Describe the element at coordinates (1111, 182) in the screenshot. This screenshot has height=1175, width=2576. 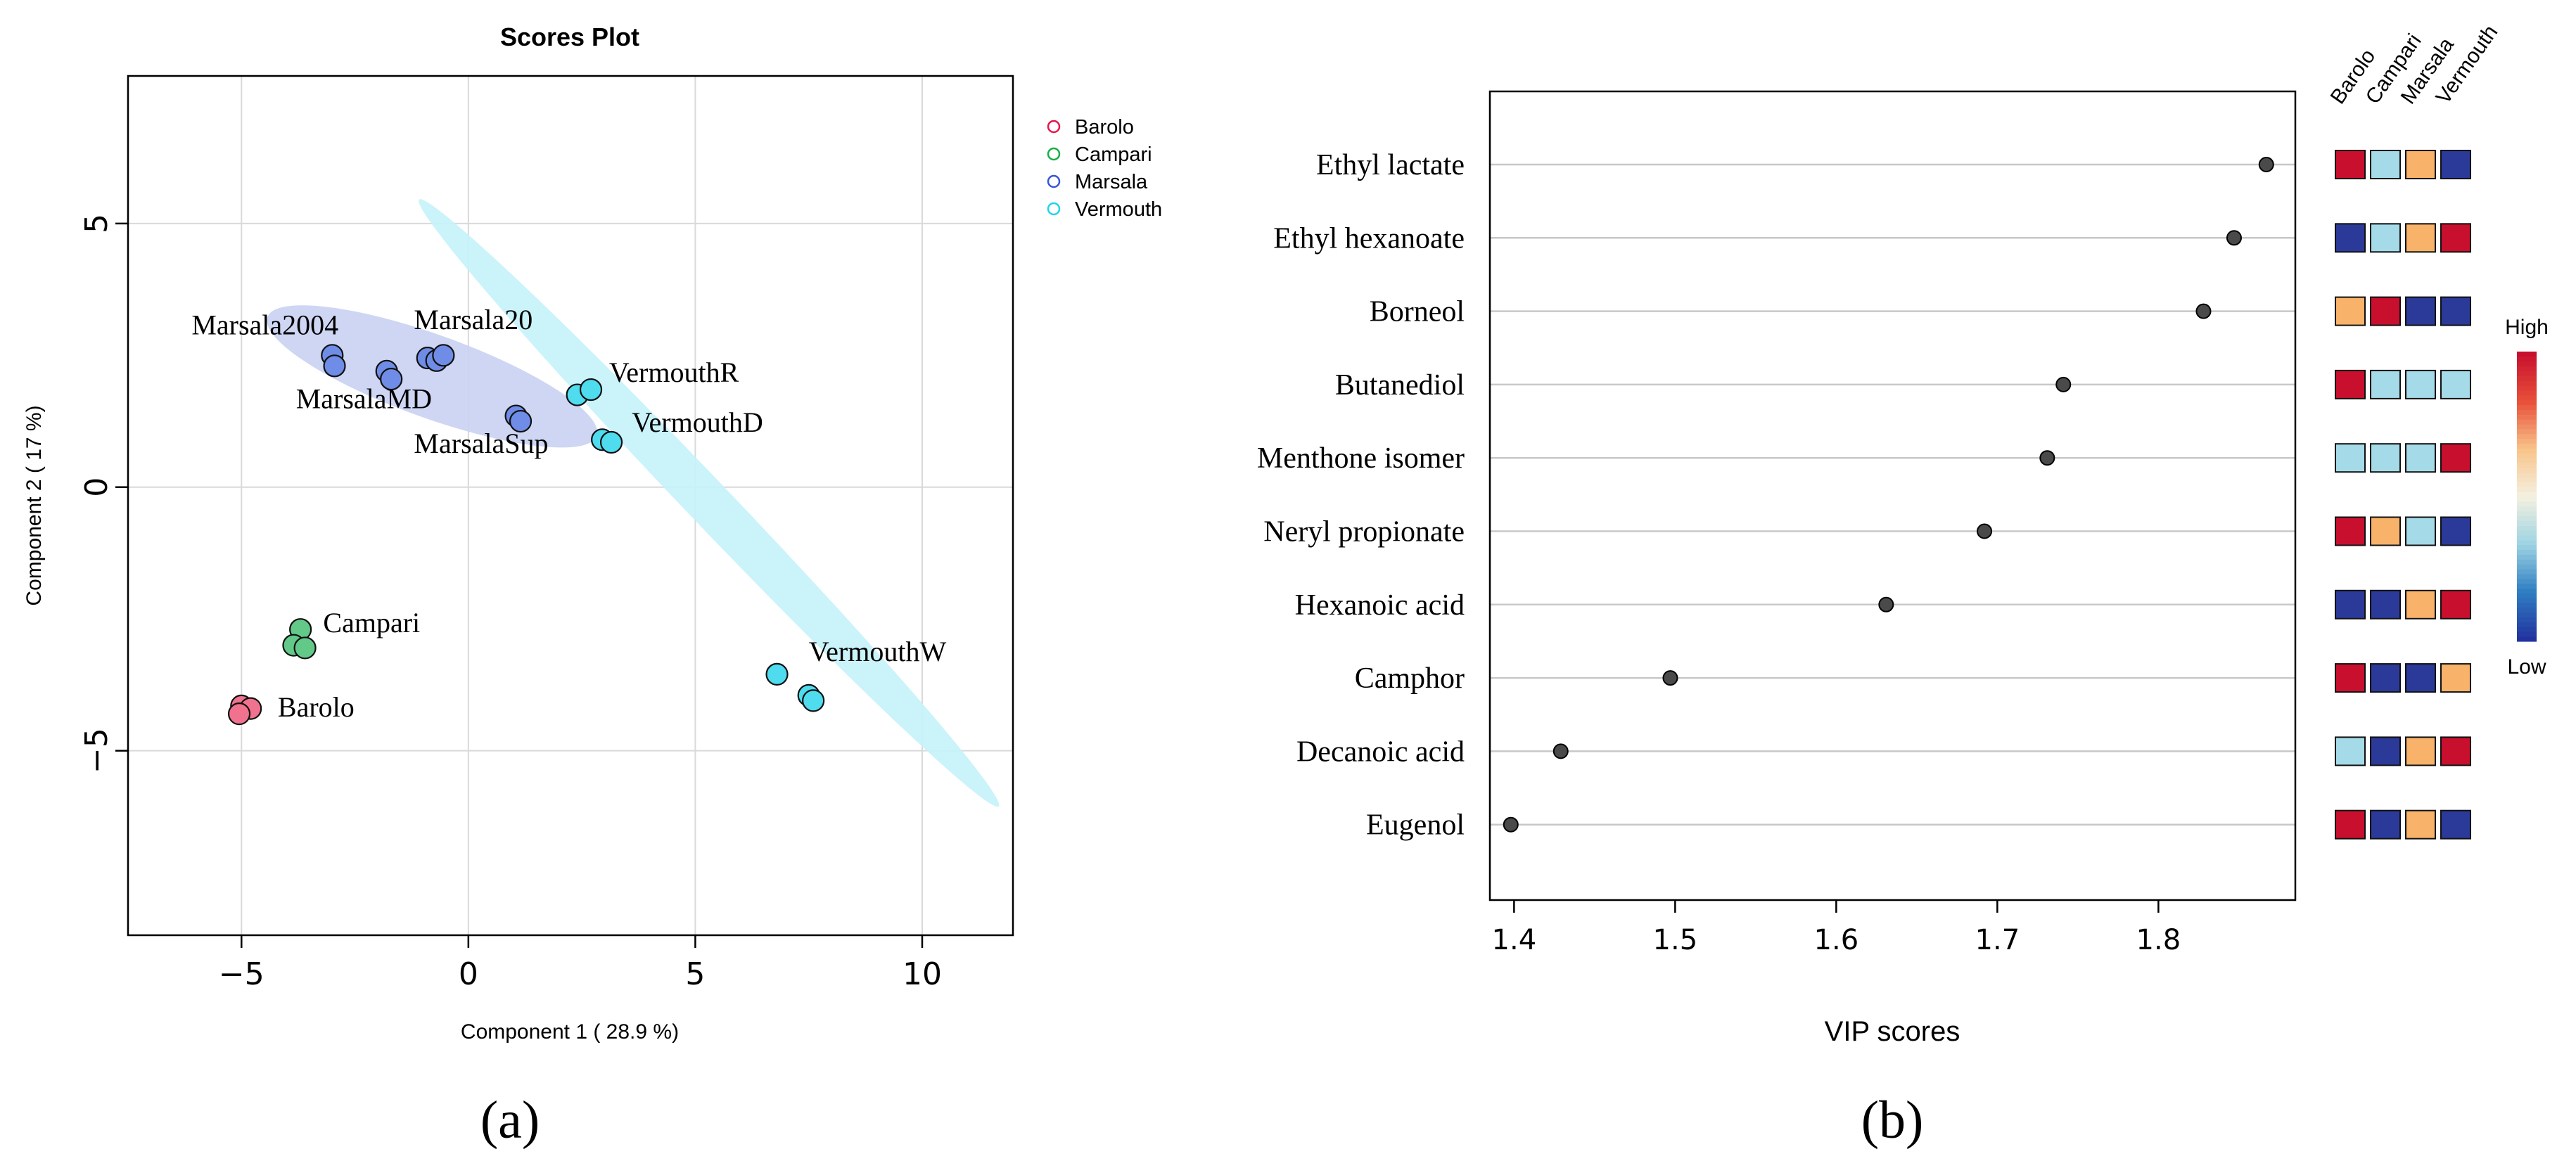
I see `legend-label: Marsala` at that location.